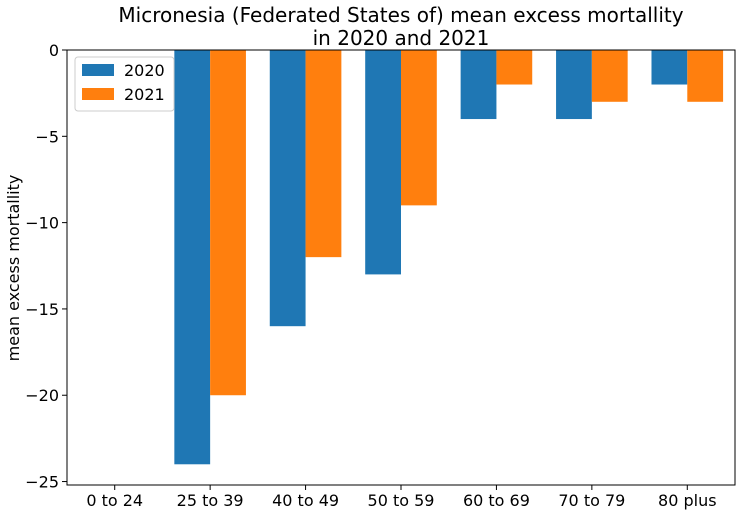 The image size is (743, 518). What do you see at coordinates (42, 482) in the screenshot?
I see `y-tick-label: −25` at bounding box center [42, 482].